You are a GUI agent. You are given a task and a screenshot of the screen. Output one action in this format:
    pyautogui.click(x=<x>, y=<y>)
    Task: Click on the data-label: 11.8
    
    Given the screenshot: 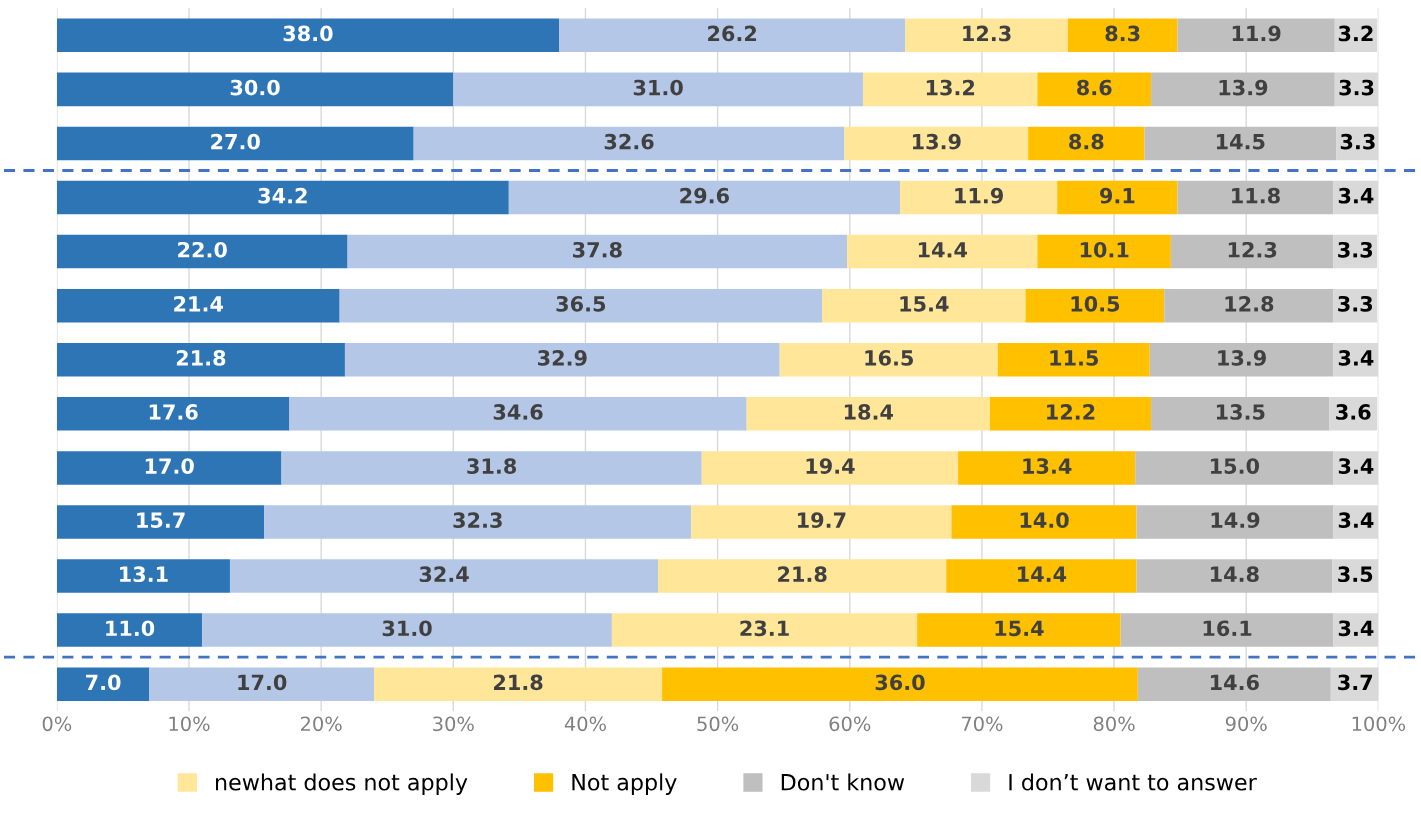 What is the action you would take?
    pyautogui.click(x=1256, y=195)
    